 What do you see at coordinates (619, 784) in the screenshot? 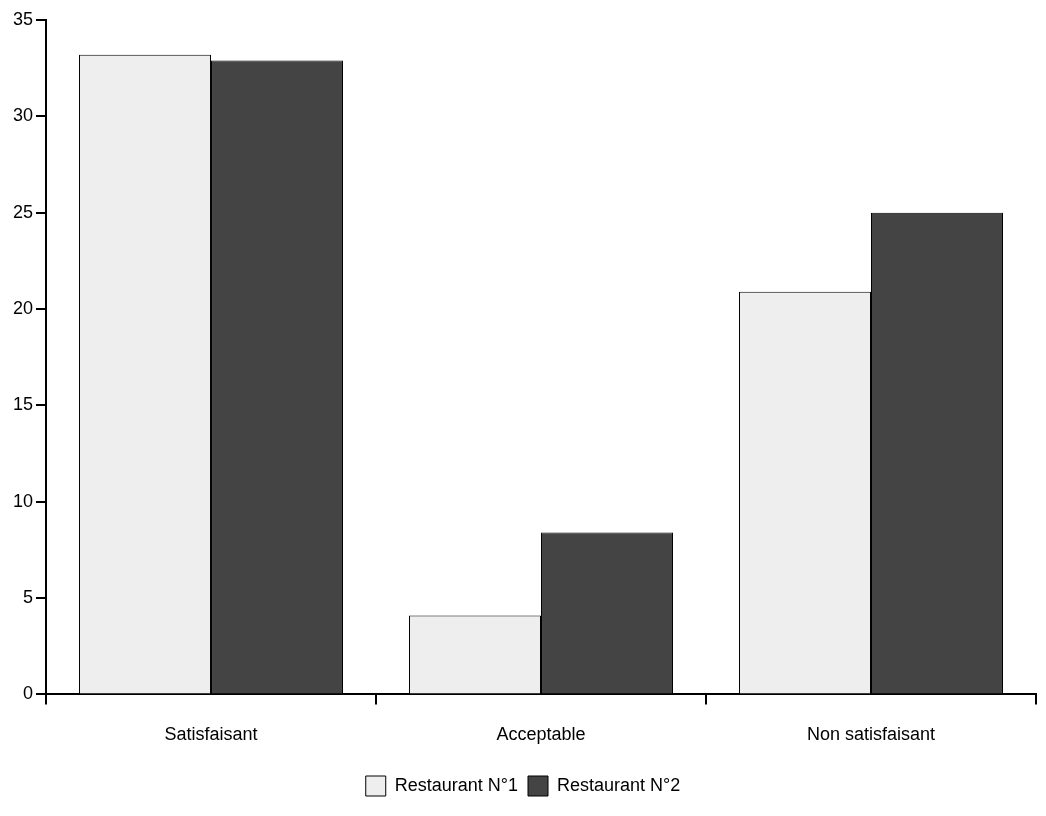
I see `legend-label: Restaurant N°2` at bounding box center [619, 784].